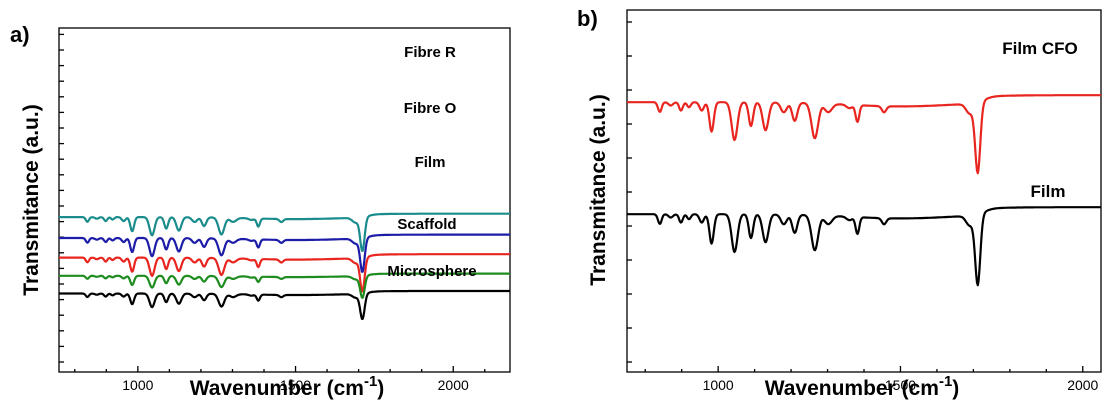 The image size is (1104, 403). Describe the element at coordinates (431, 271) in the screenshot. I see `series-label-microsphere: Microsphere` at that location.